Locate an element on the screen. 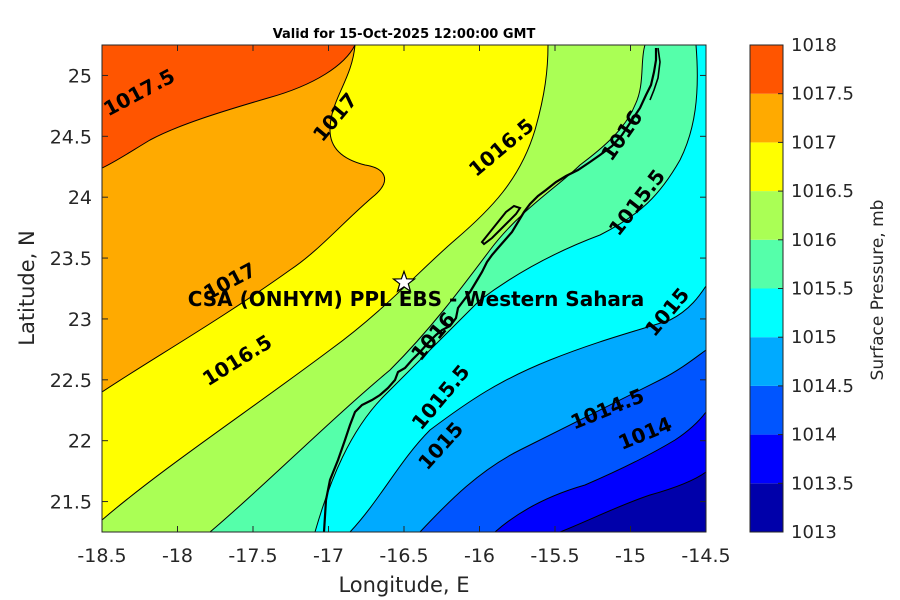 This screenshot has width=900, height=600. x-tick-label: -17 is located at coordinates (328, 556).